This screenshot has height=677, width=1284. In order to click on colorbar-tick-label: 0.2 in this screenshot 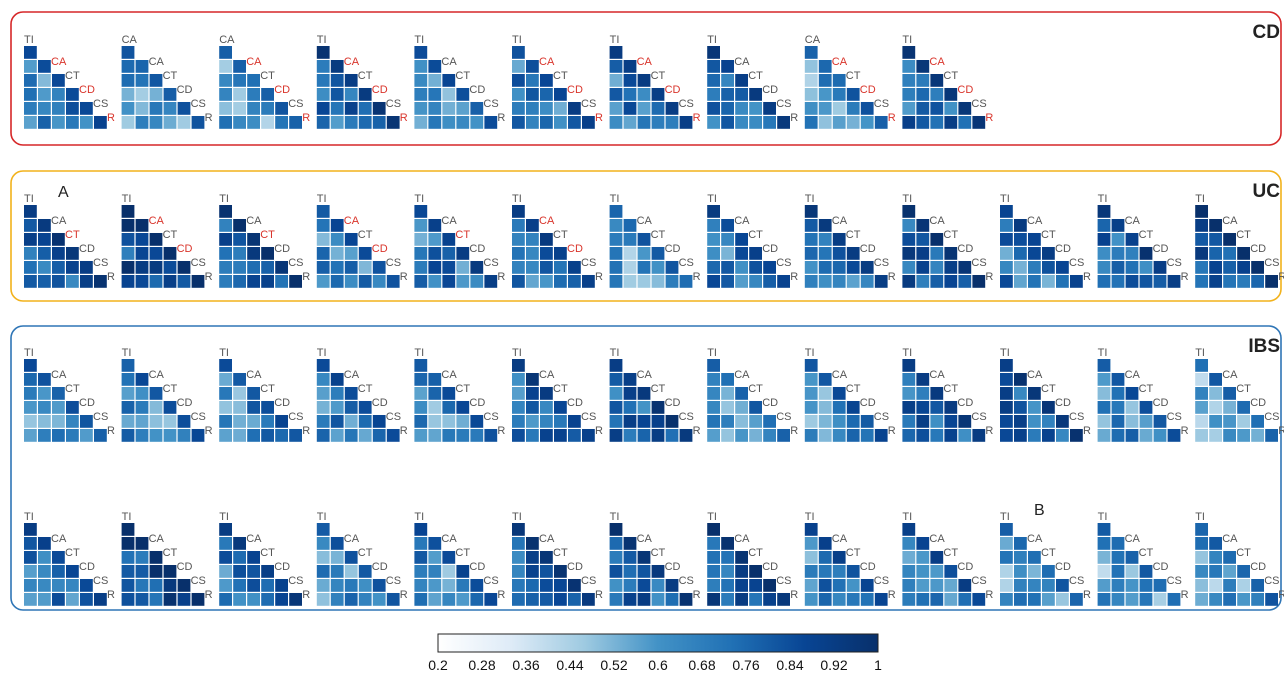, I will do `click(438, 665)`.